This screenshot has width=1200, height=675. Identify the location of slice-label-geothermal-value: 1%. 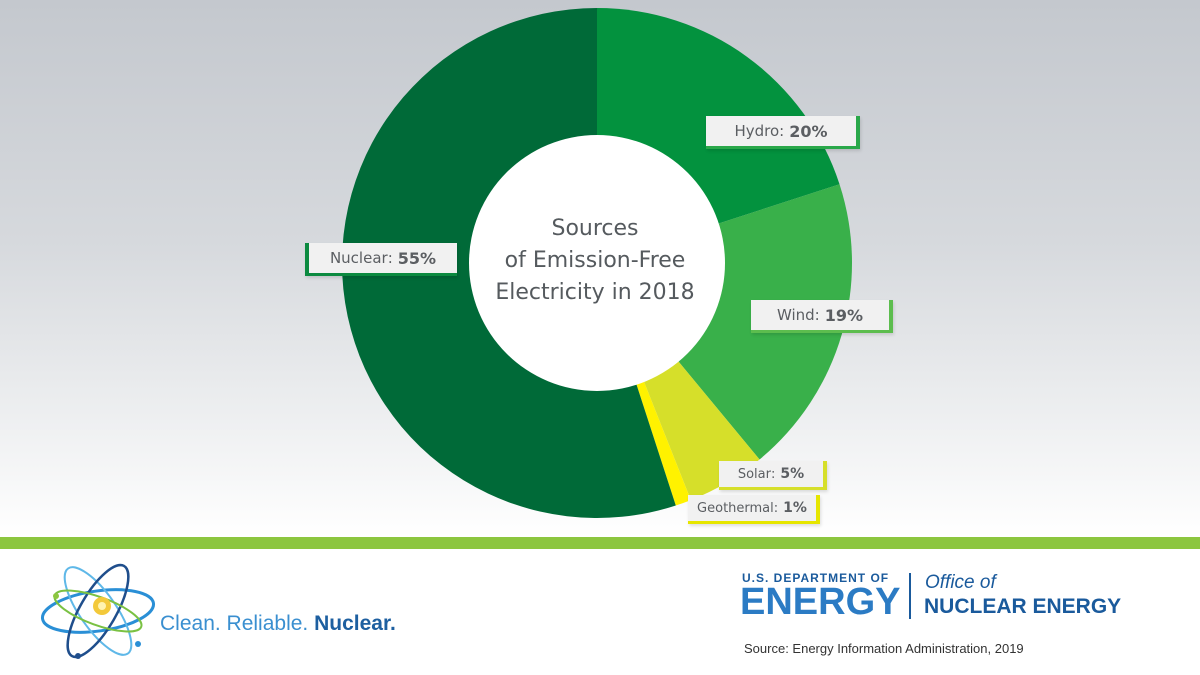
(795, 508).